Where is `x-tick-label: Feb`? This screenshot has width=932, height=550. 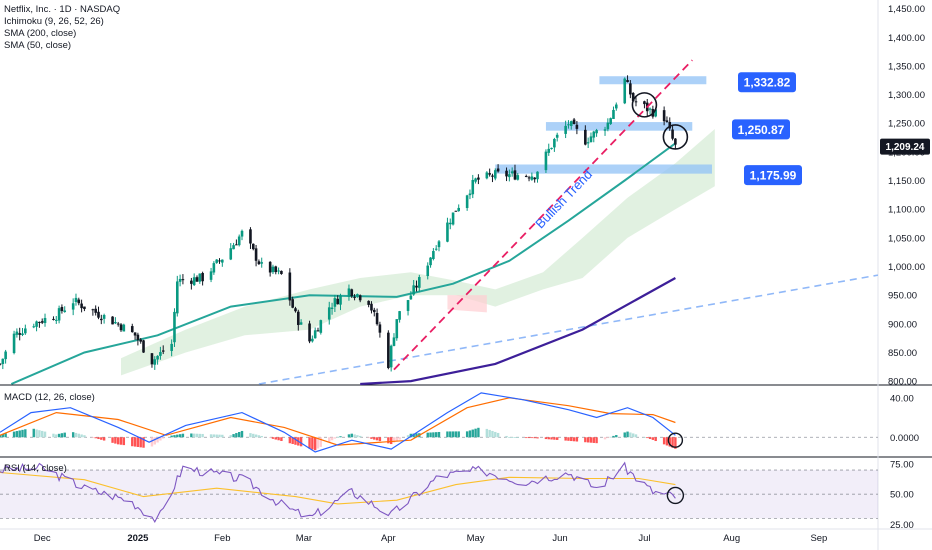
x-tick-label: Feb is located at coordinates (222, 538).